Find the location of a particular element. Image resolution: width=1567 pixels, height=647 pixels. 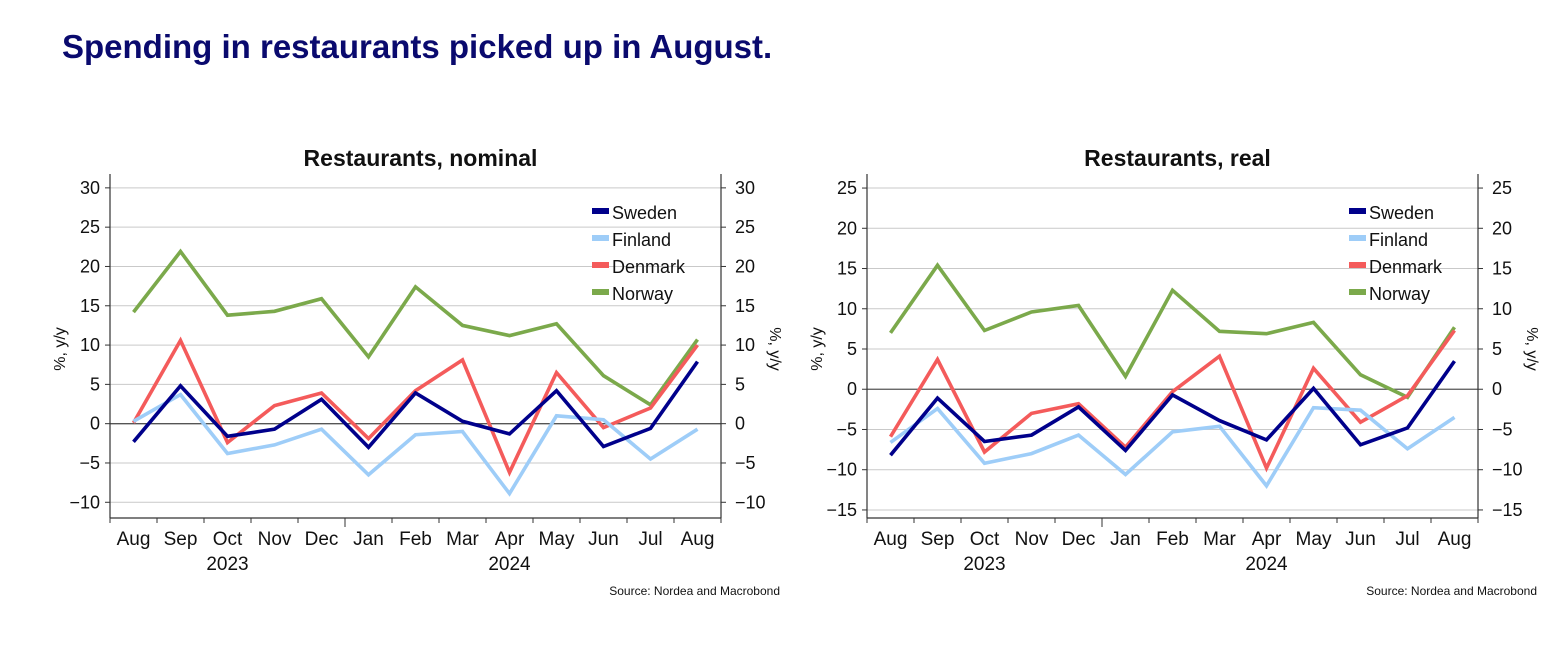

series-line-finland is located at coordinates (415, 444).